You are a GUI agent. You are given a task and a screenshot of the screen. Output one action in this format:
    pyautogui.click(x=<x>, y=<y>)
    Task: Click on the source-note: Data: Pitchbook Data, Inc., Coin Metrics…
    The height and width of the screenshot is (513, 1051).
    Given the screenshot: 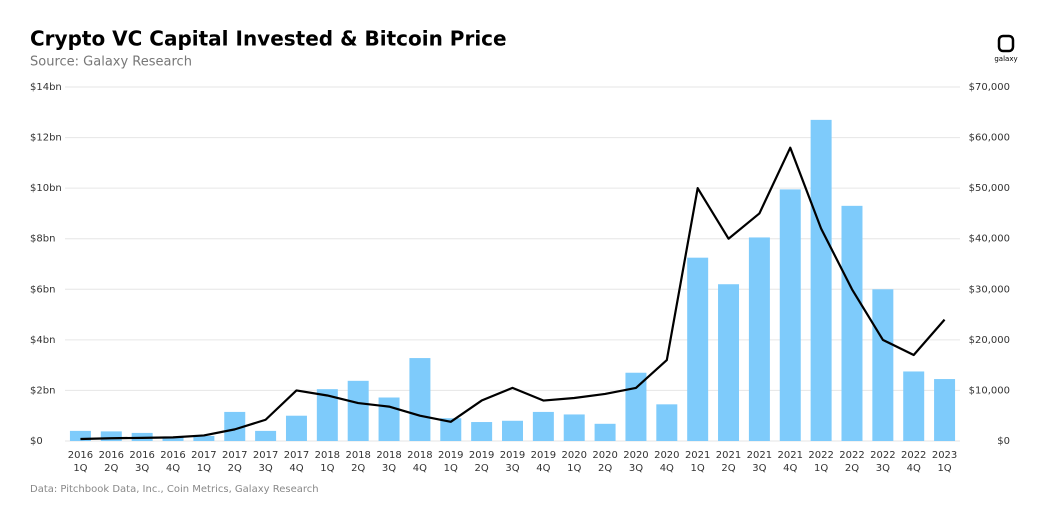 What is the action you would take?
    pyautogui.click(x=174, y=489)
    